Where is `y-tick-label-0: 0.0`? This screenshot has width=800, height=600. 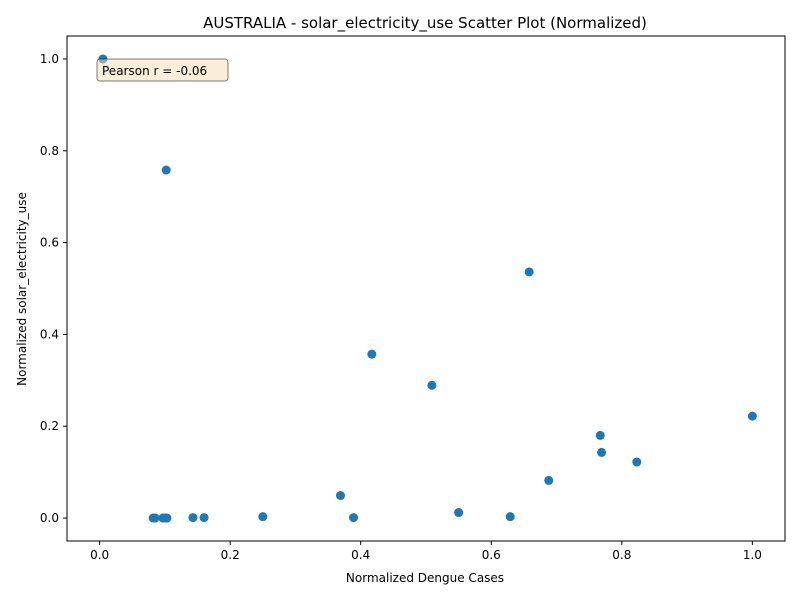 y-tick-label-0: 0.0 is located at coordinates (49, 518).